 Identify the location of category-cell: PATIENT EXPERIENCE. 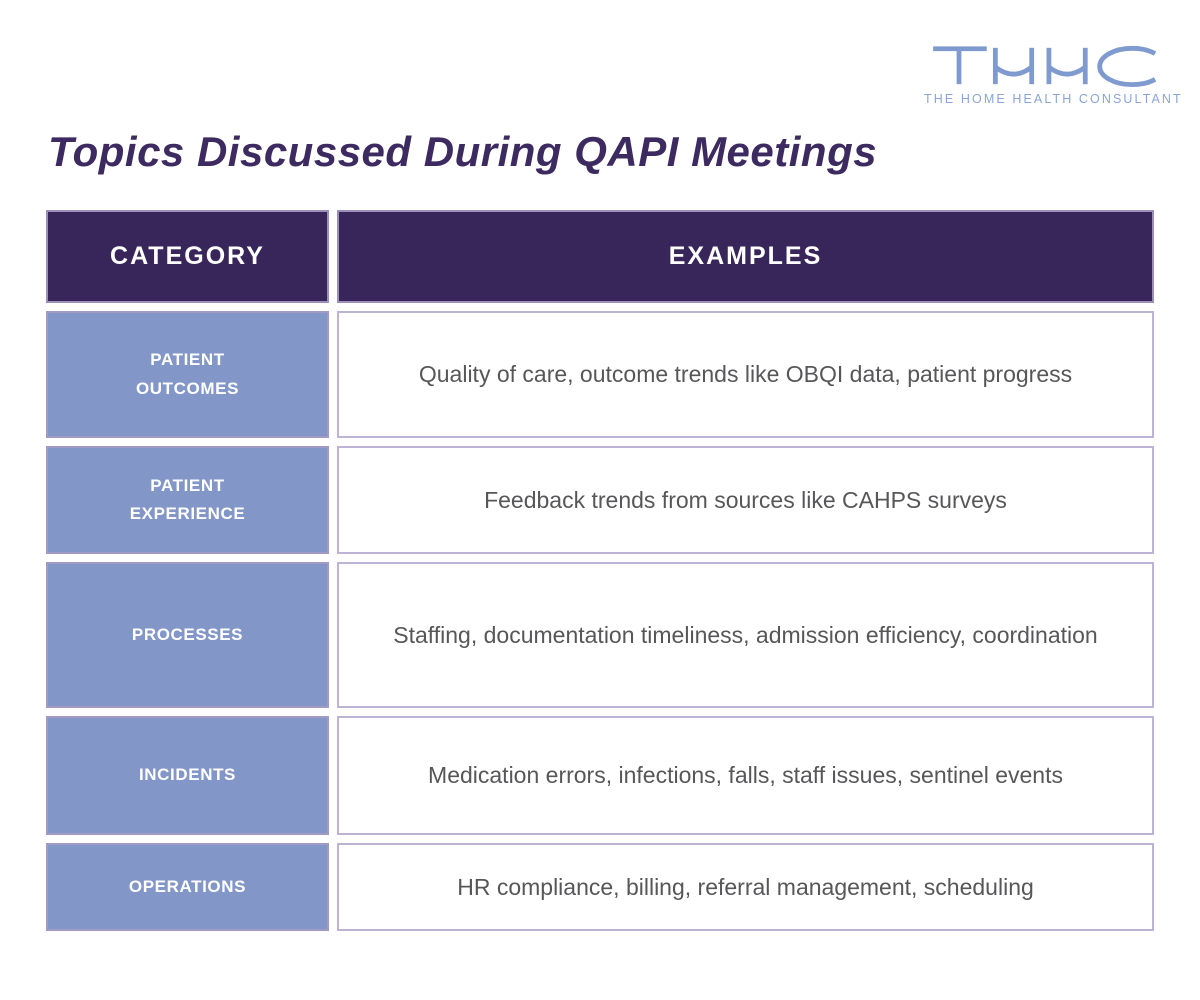
(187, 500).